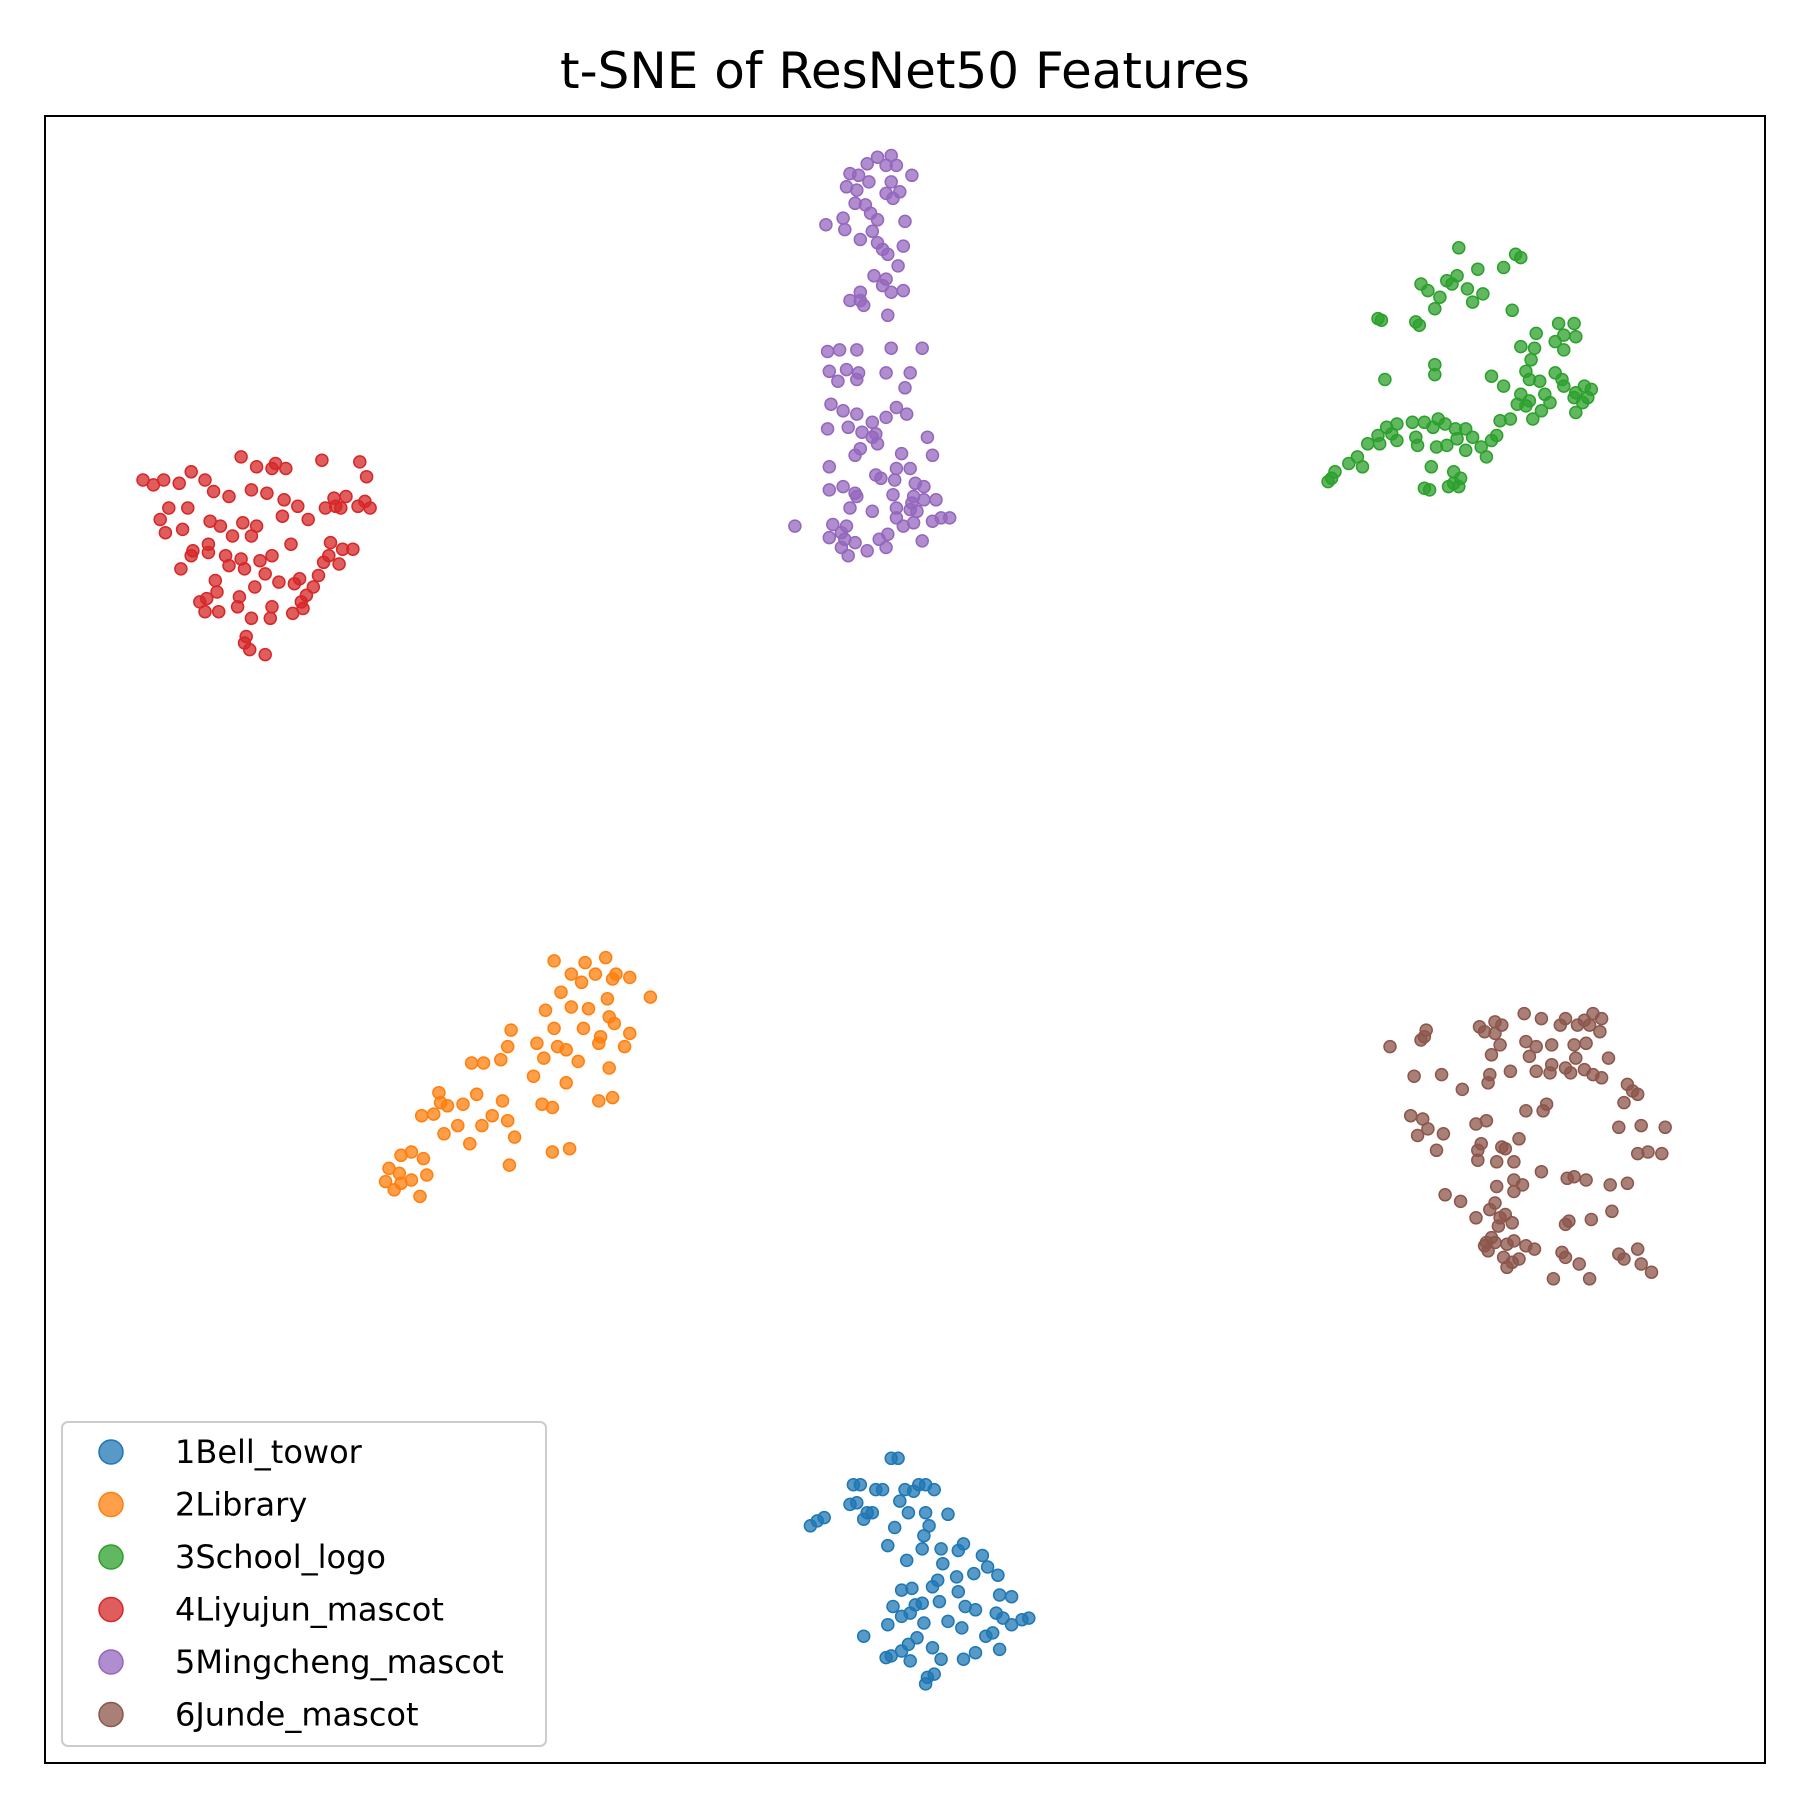 The width and height of the screenshot is (1800, 1800). I want to click on legend-label: 4Liyujun_mascot, so click(309, 1610).